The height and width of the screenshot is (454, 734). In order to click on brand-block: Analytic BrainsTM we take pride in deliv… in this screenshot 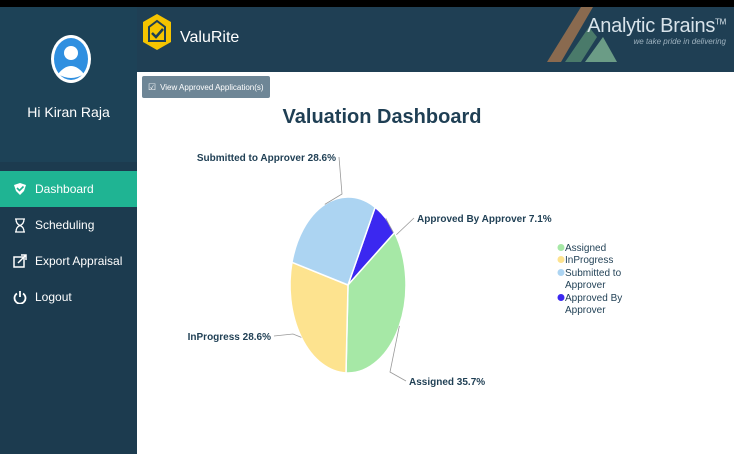, I will do `click(656, 30)`.